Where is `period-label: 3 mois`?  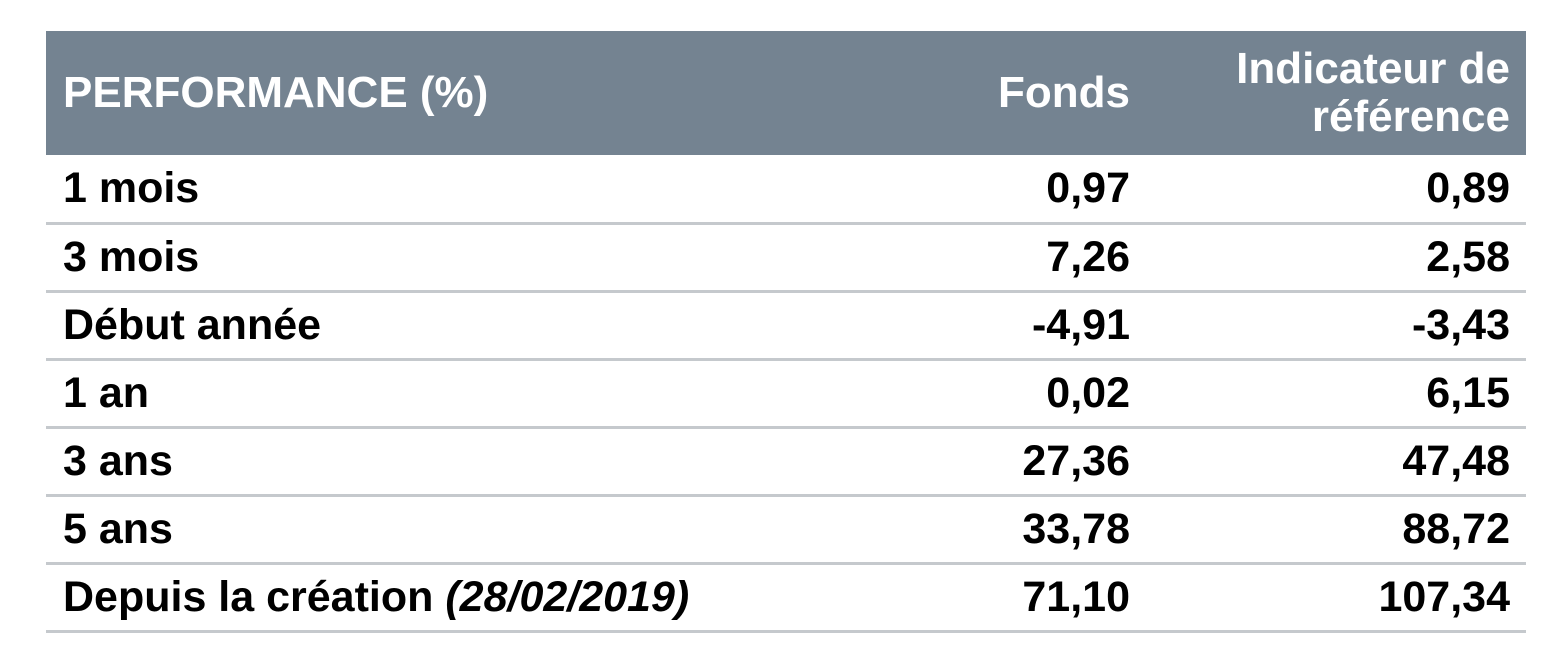 period-label: 3 mois is located at coordinates (446, 257).